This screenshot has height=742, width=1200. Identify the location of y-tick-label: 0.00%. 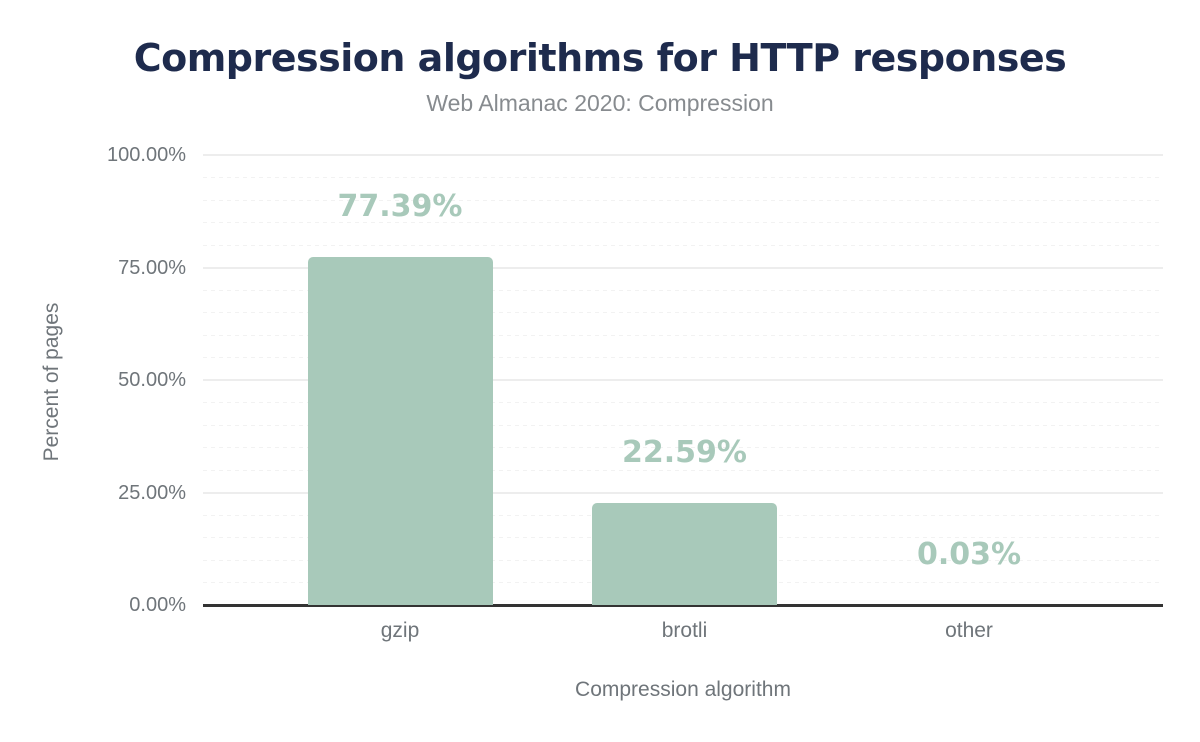
(157, 605).